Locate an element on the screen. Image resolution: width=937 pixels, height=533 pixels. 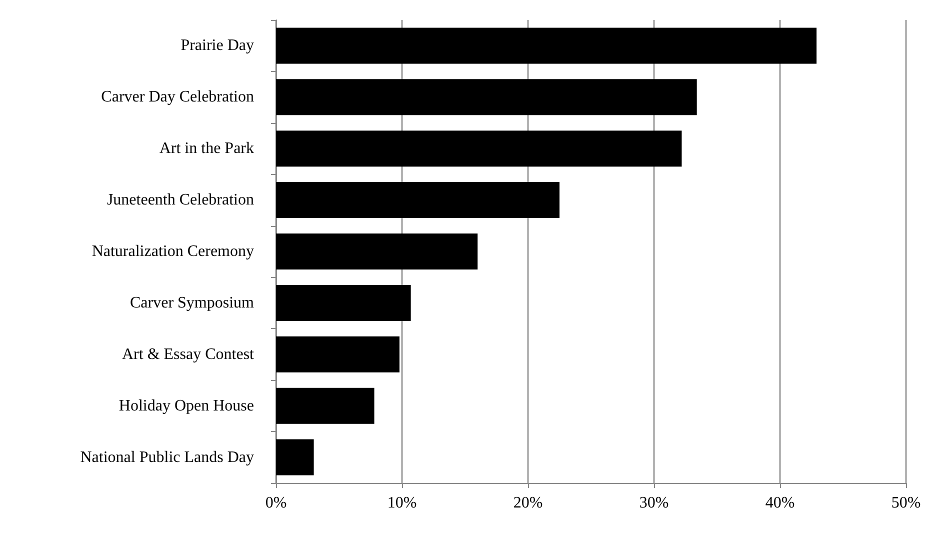
x-tick-label: 30% is located at coordinates (654, 503).